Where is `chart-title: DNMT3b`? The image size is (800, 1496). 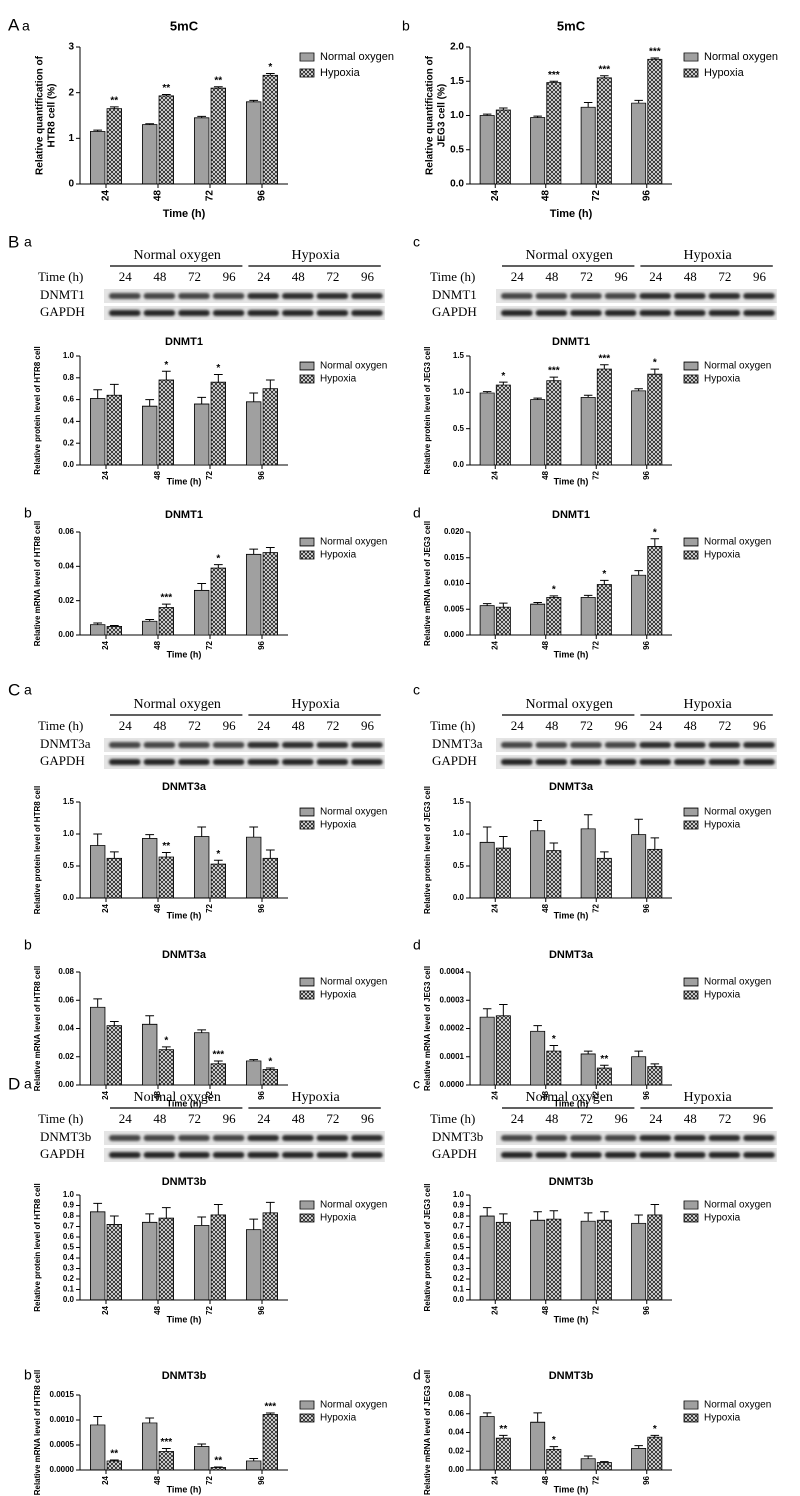 chart-title: DNMT3b is located at coordinates (571, 1182).